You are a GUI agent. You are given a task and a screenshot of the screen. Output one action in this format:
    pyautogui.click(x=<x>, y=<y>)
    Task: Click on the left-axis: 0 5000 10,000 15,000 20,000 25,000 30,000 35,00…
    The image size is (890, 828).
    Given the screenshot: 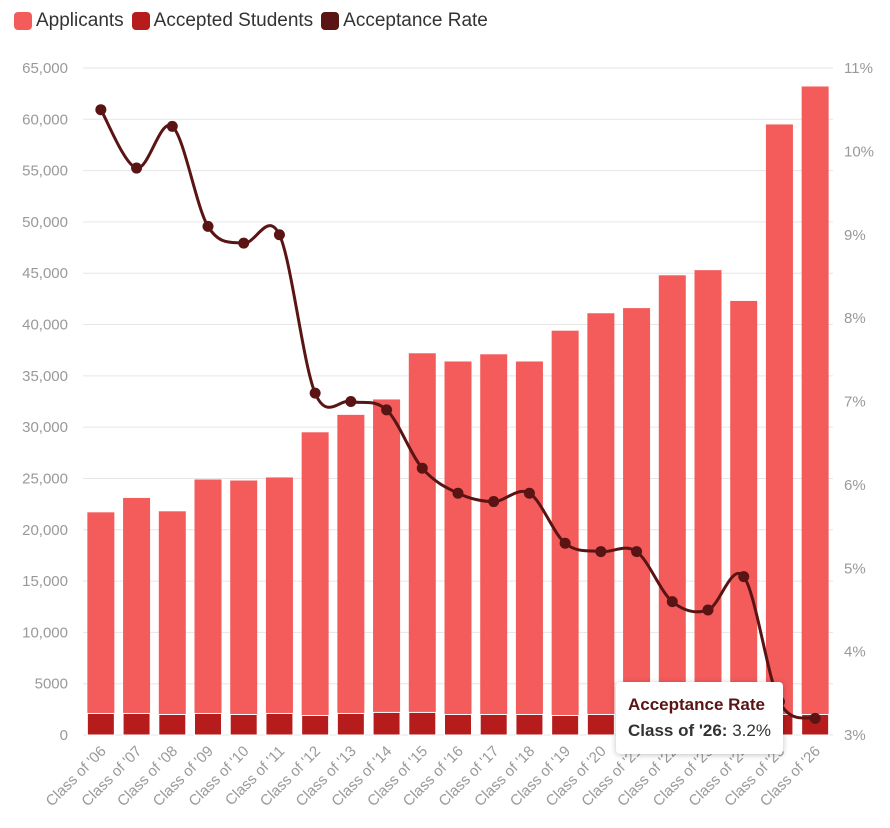 What is the action you would take?
    pyautogui.click(x=45, y=402)
    